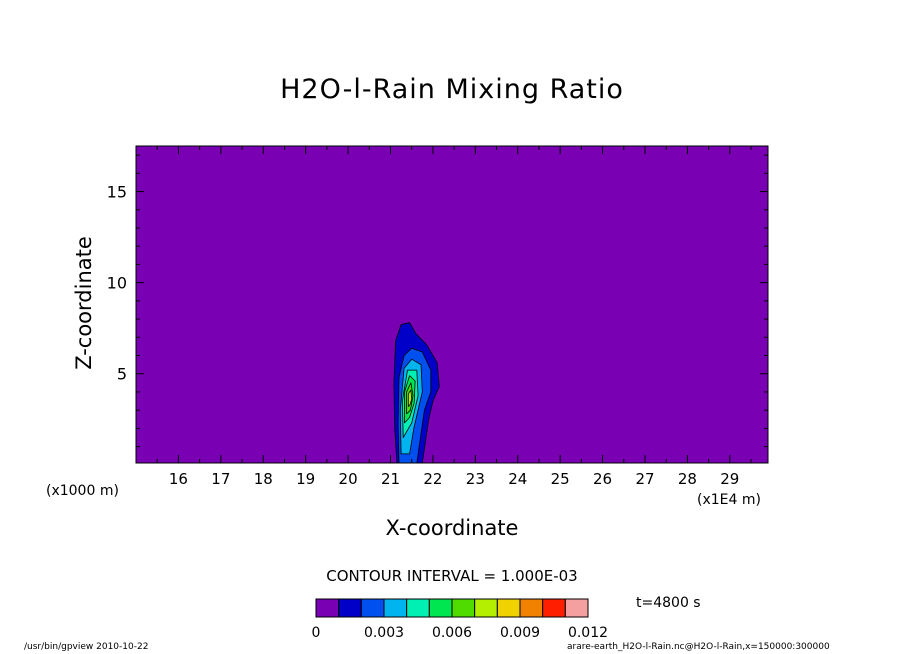  I want to click on colorbar-tick-label: 0, so click(316, 633).